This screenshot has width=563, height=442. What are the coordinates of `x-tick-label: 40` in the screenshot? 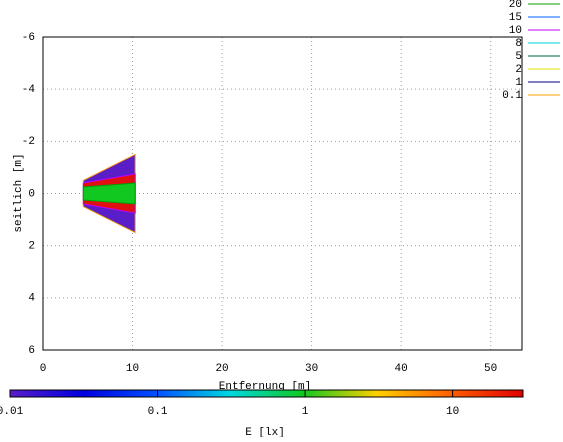 It's located at (401, 369).